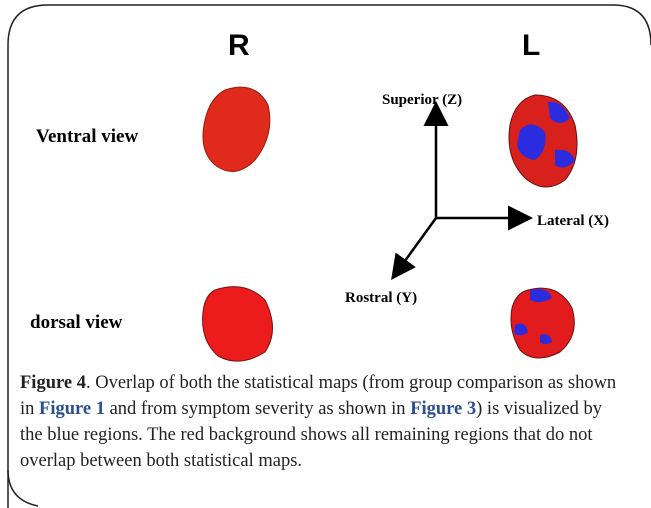  Describe the element at coordinates (23, 488) in the screenshot. I see `frame-corner` at that location.